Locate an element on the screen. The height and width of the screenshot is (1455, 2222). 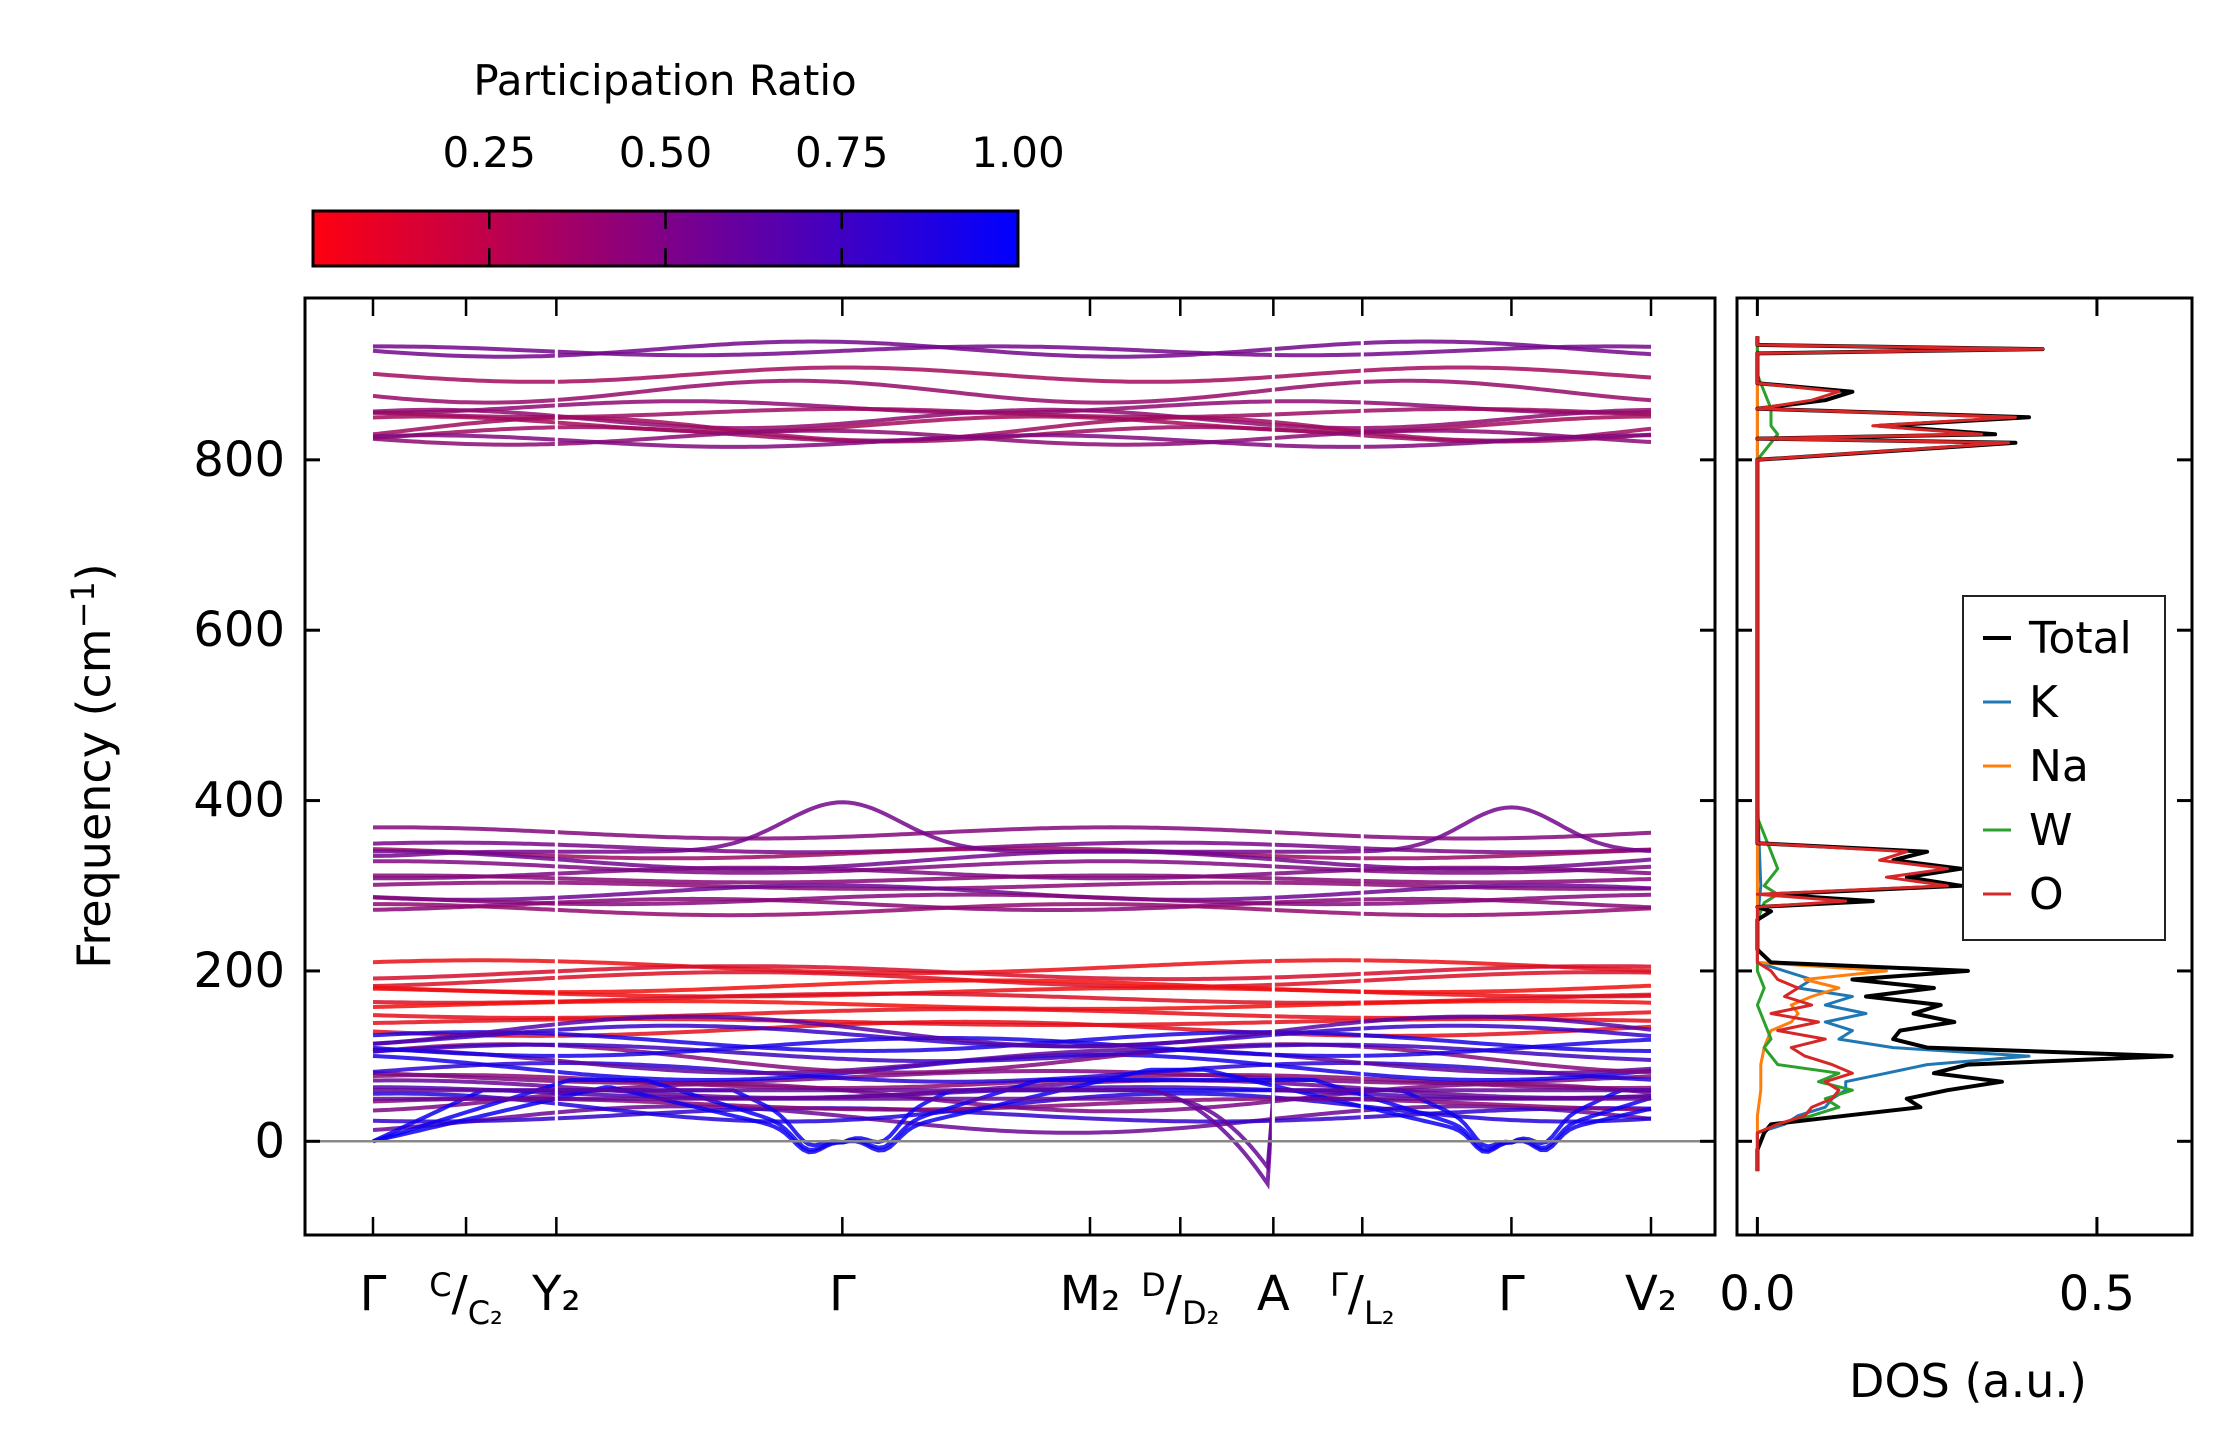
colorbar-tick-label: 1.00 is located at coordinates (1018, 152).